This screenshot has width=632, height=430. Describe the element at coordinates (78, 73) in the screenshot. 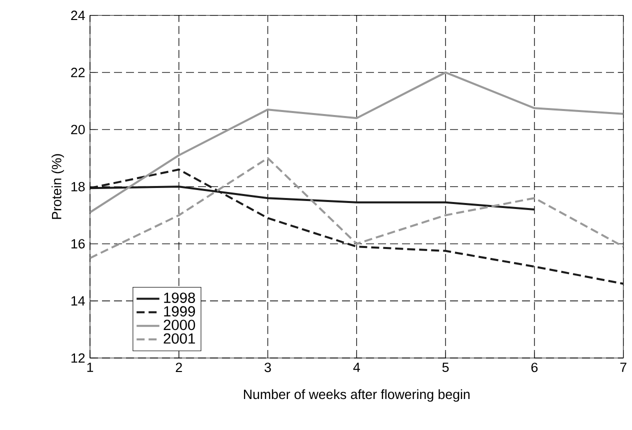

I see `y-tick-label: 22` at that location.